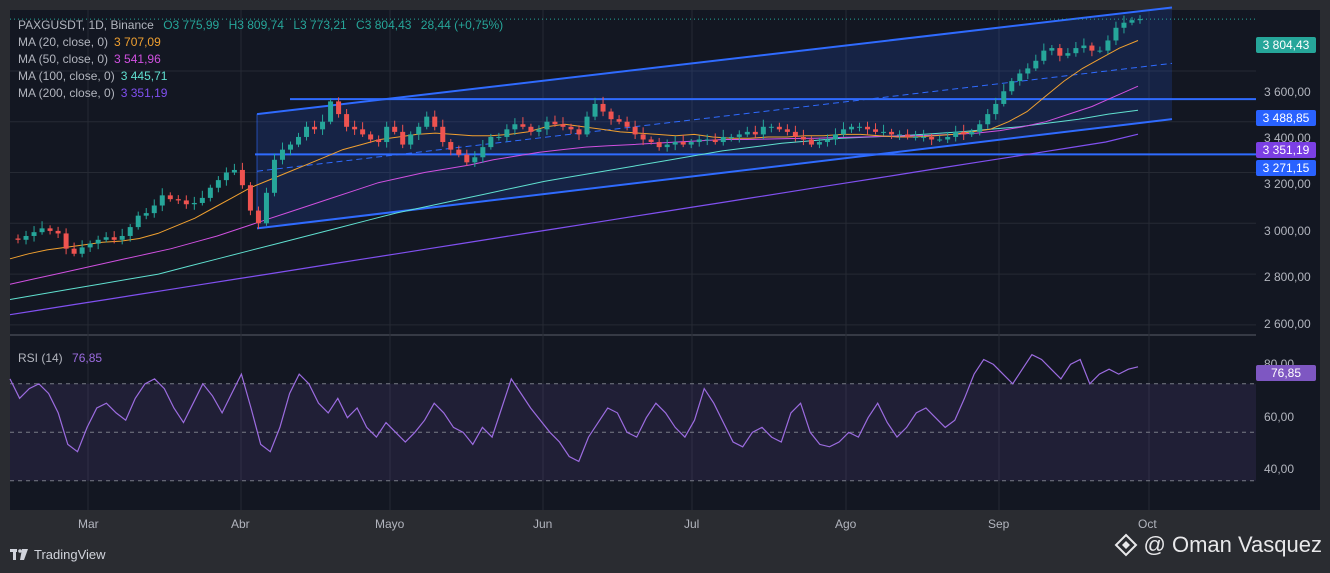  What do you see at coordinates (19, 554) in the screenshot?
I see `tradingview-logo-icon` at bounding box center [19, 554].